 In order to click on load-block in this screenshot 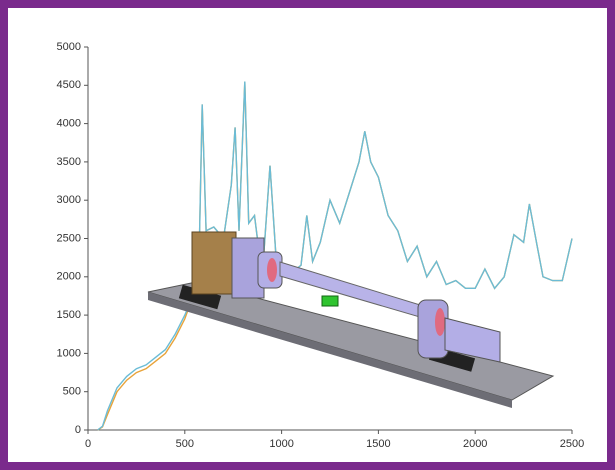, I will do `click(472, 340)`.